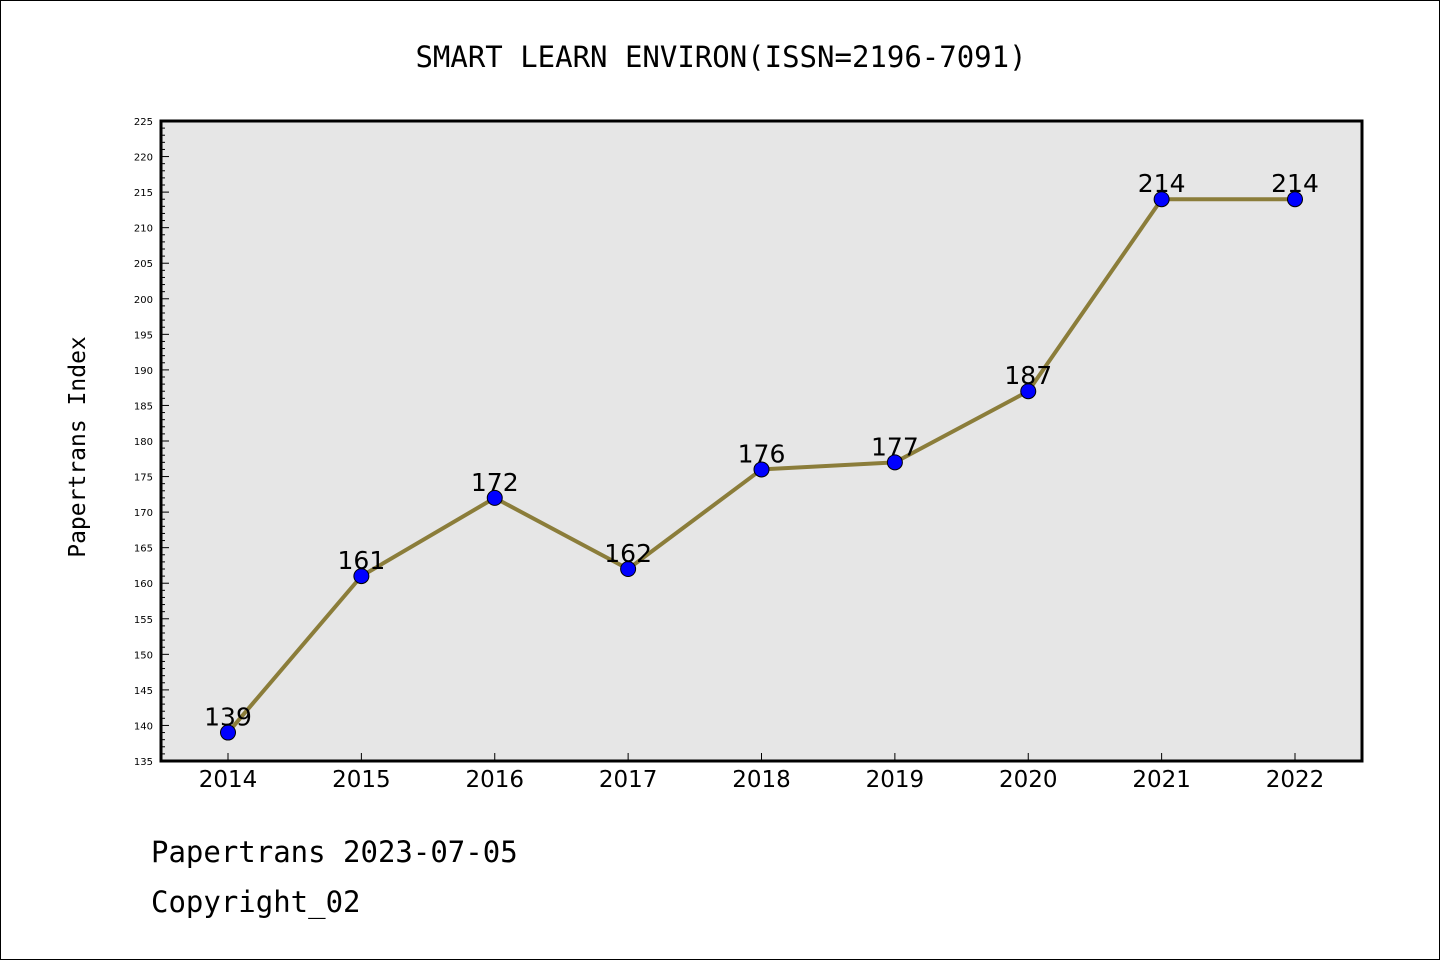  I want to click on y-tick-label: 155, so click(143, 620).